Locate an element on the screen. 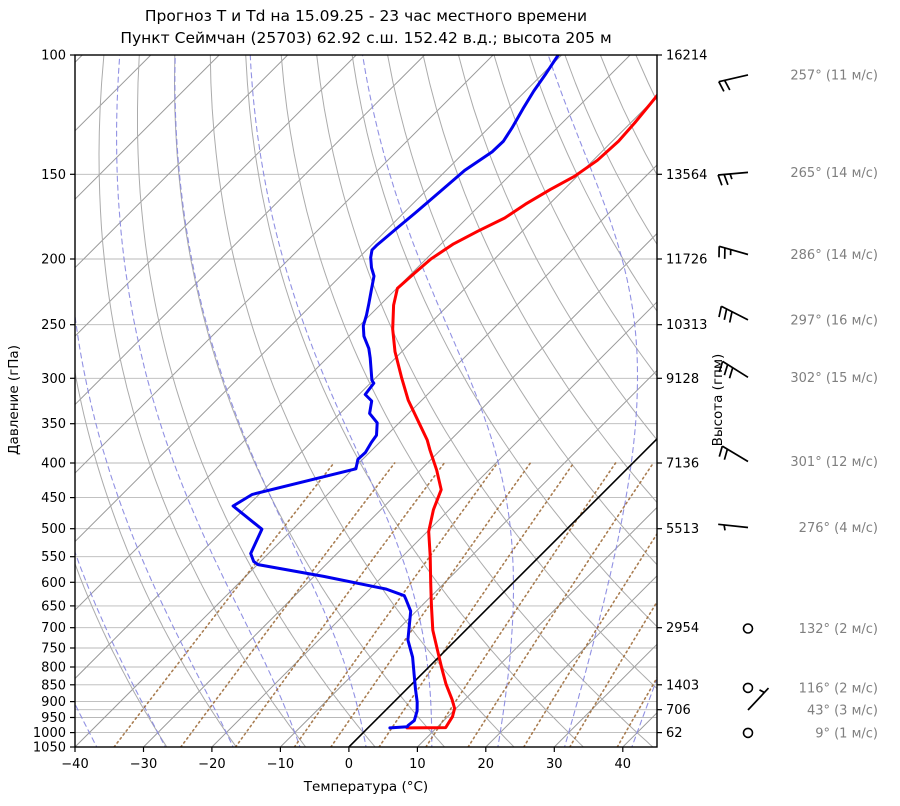  wind-level-label: 302° (15 м/с) is located at coordinates (834, 378).